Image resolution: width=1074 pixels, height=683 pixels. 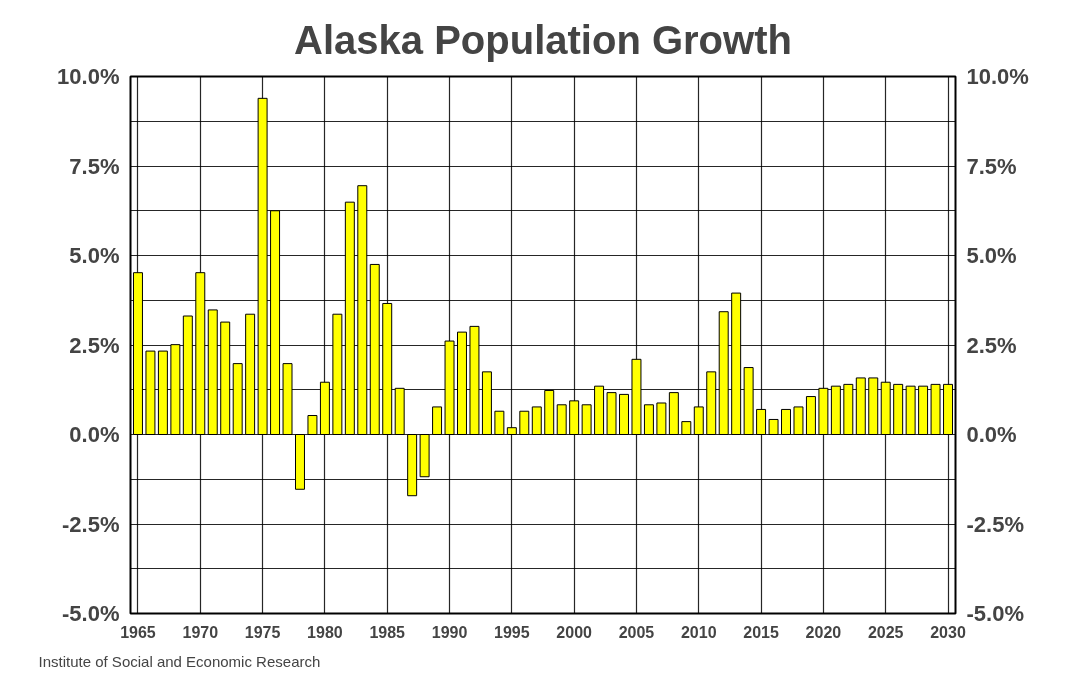 I want to click on x-tick-label: 1995, so click(x=512, y=632).